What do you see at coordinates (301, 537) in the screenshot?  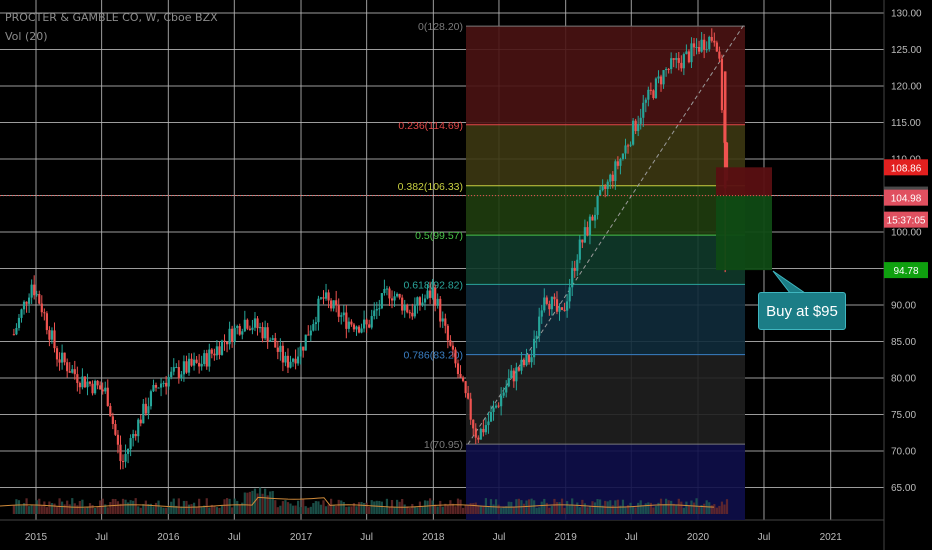 I see `time-tick-label: 2017` at bounding box center [301, 537].